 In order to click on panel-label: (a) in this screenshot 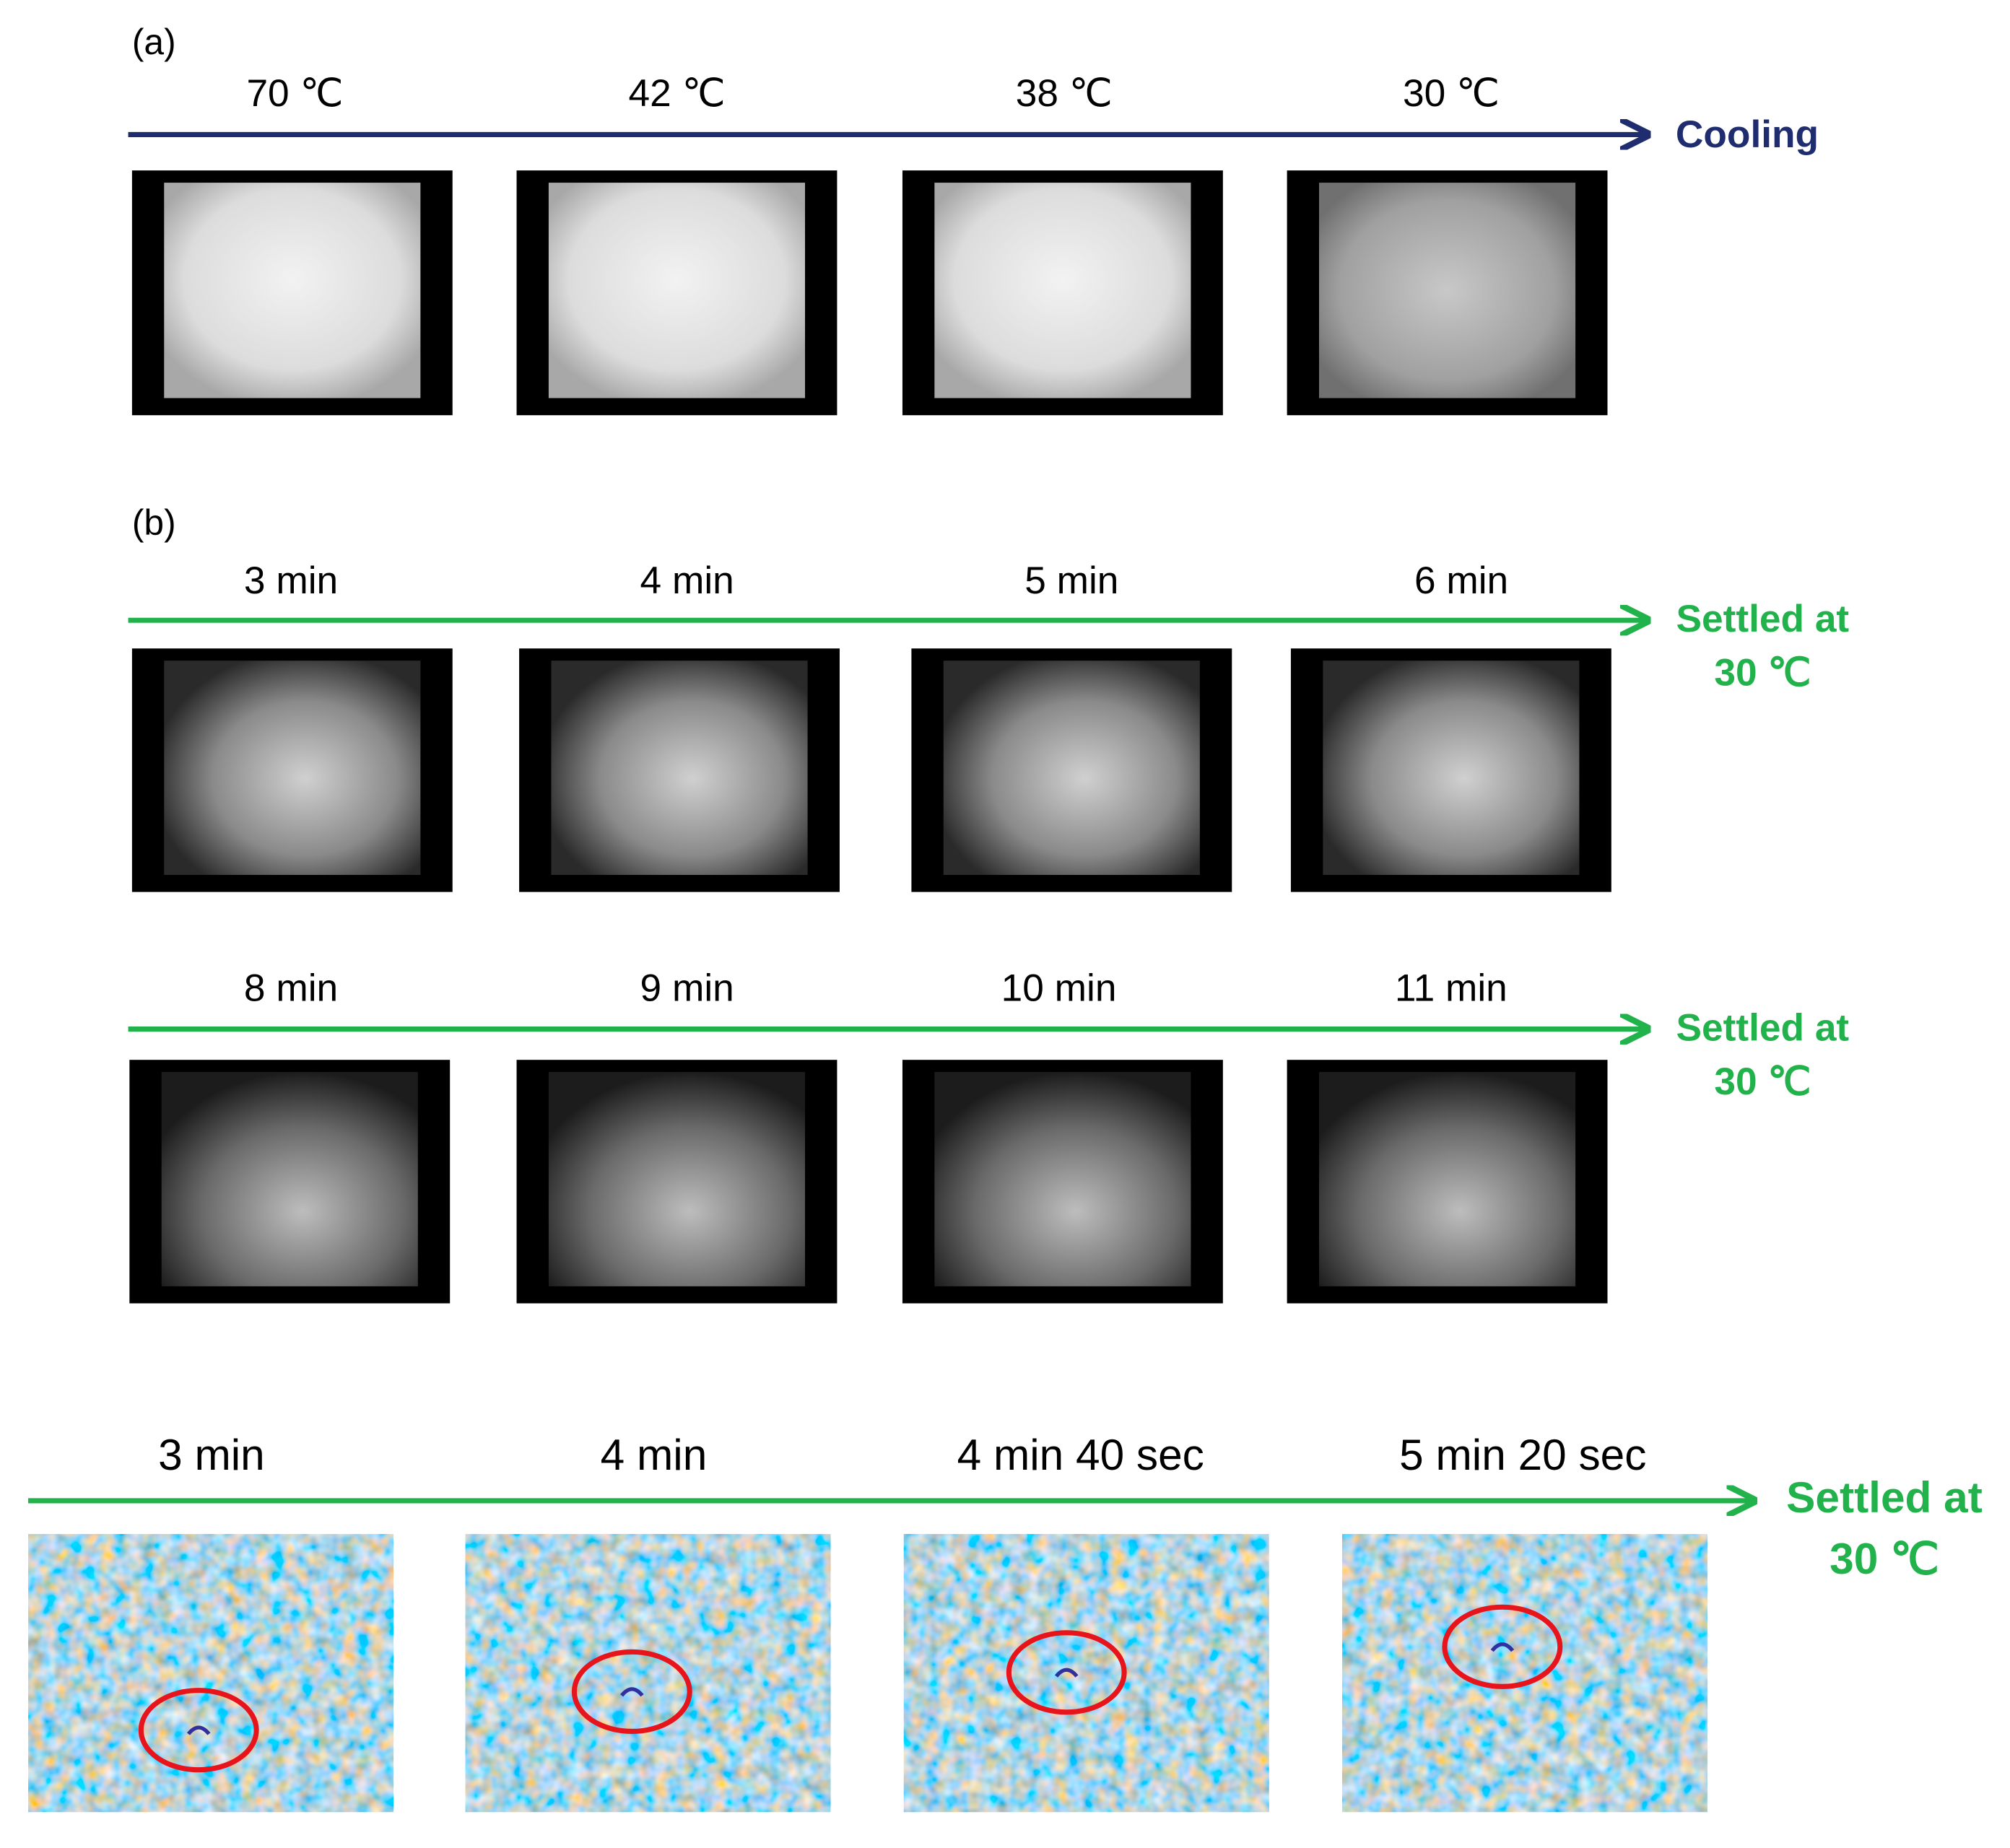, I will do `click(154, 42)`.